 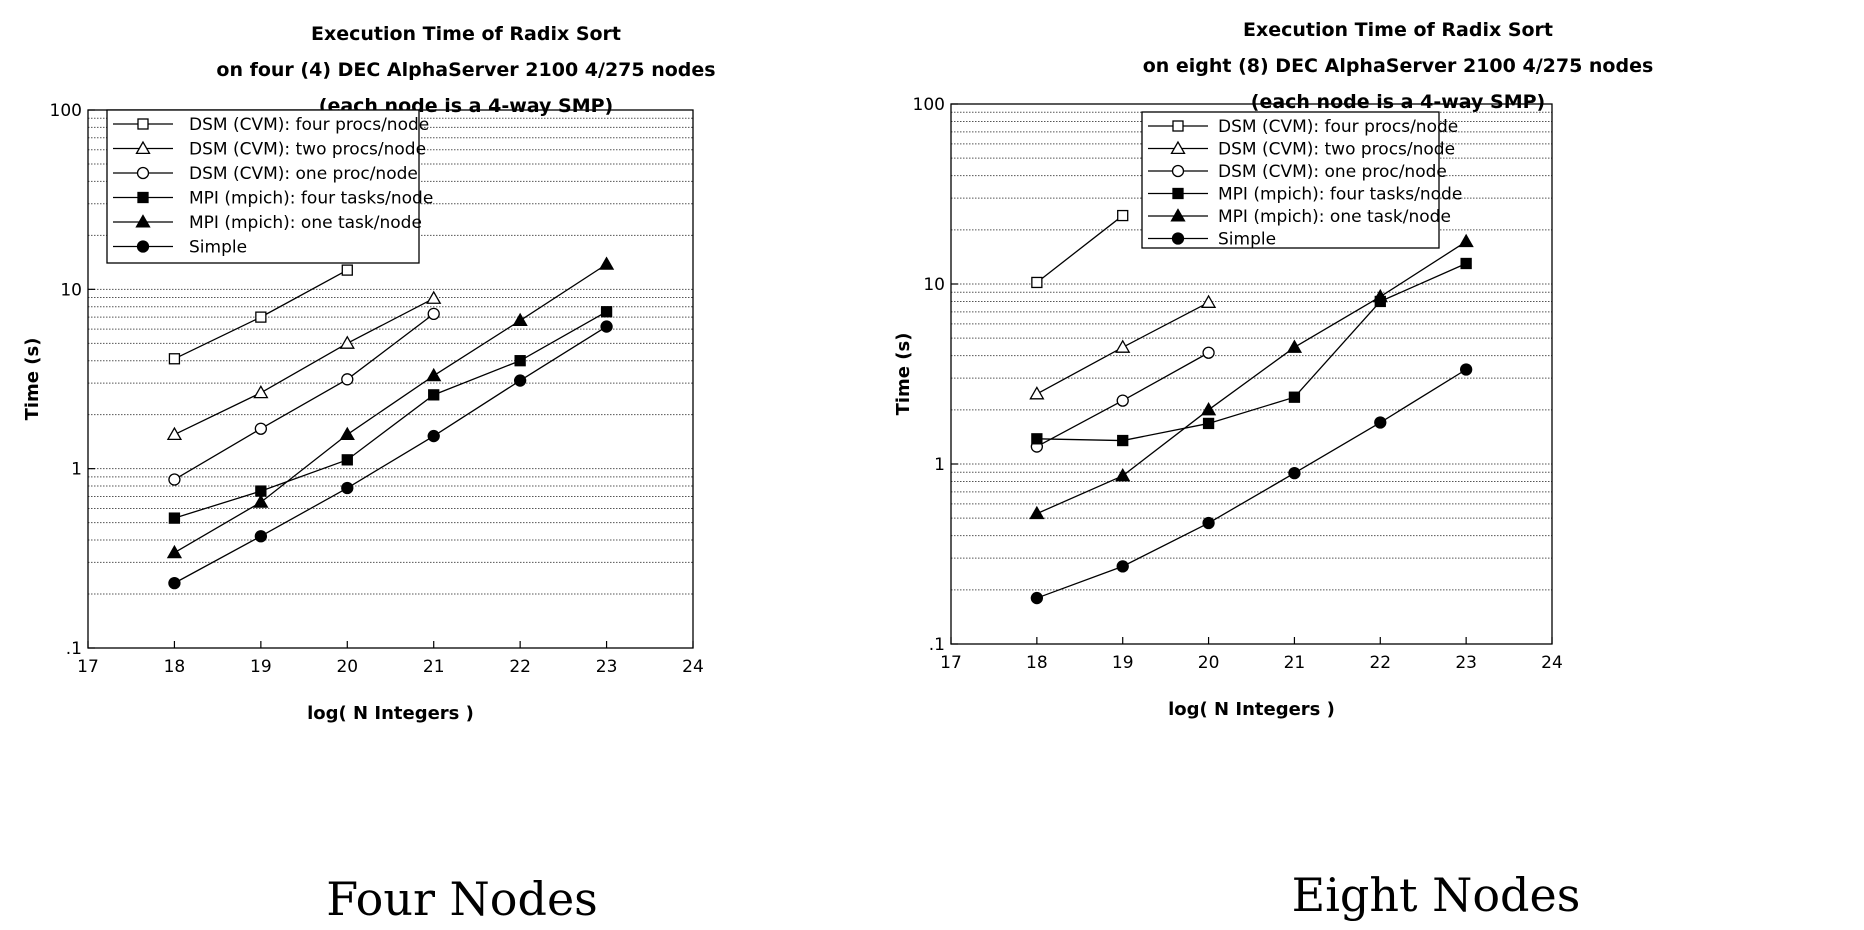 What do you see at coordinates (937, 645) in the screenshot?
I see `y-tick-label: .1` at bounding box center [937, 645].